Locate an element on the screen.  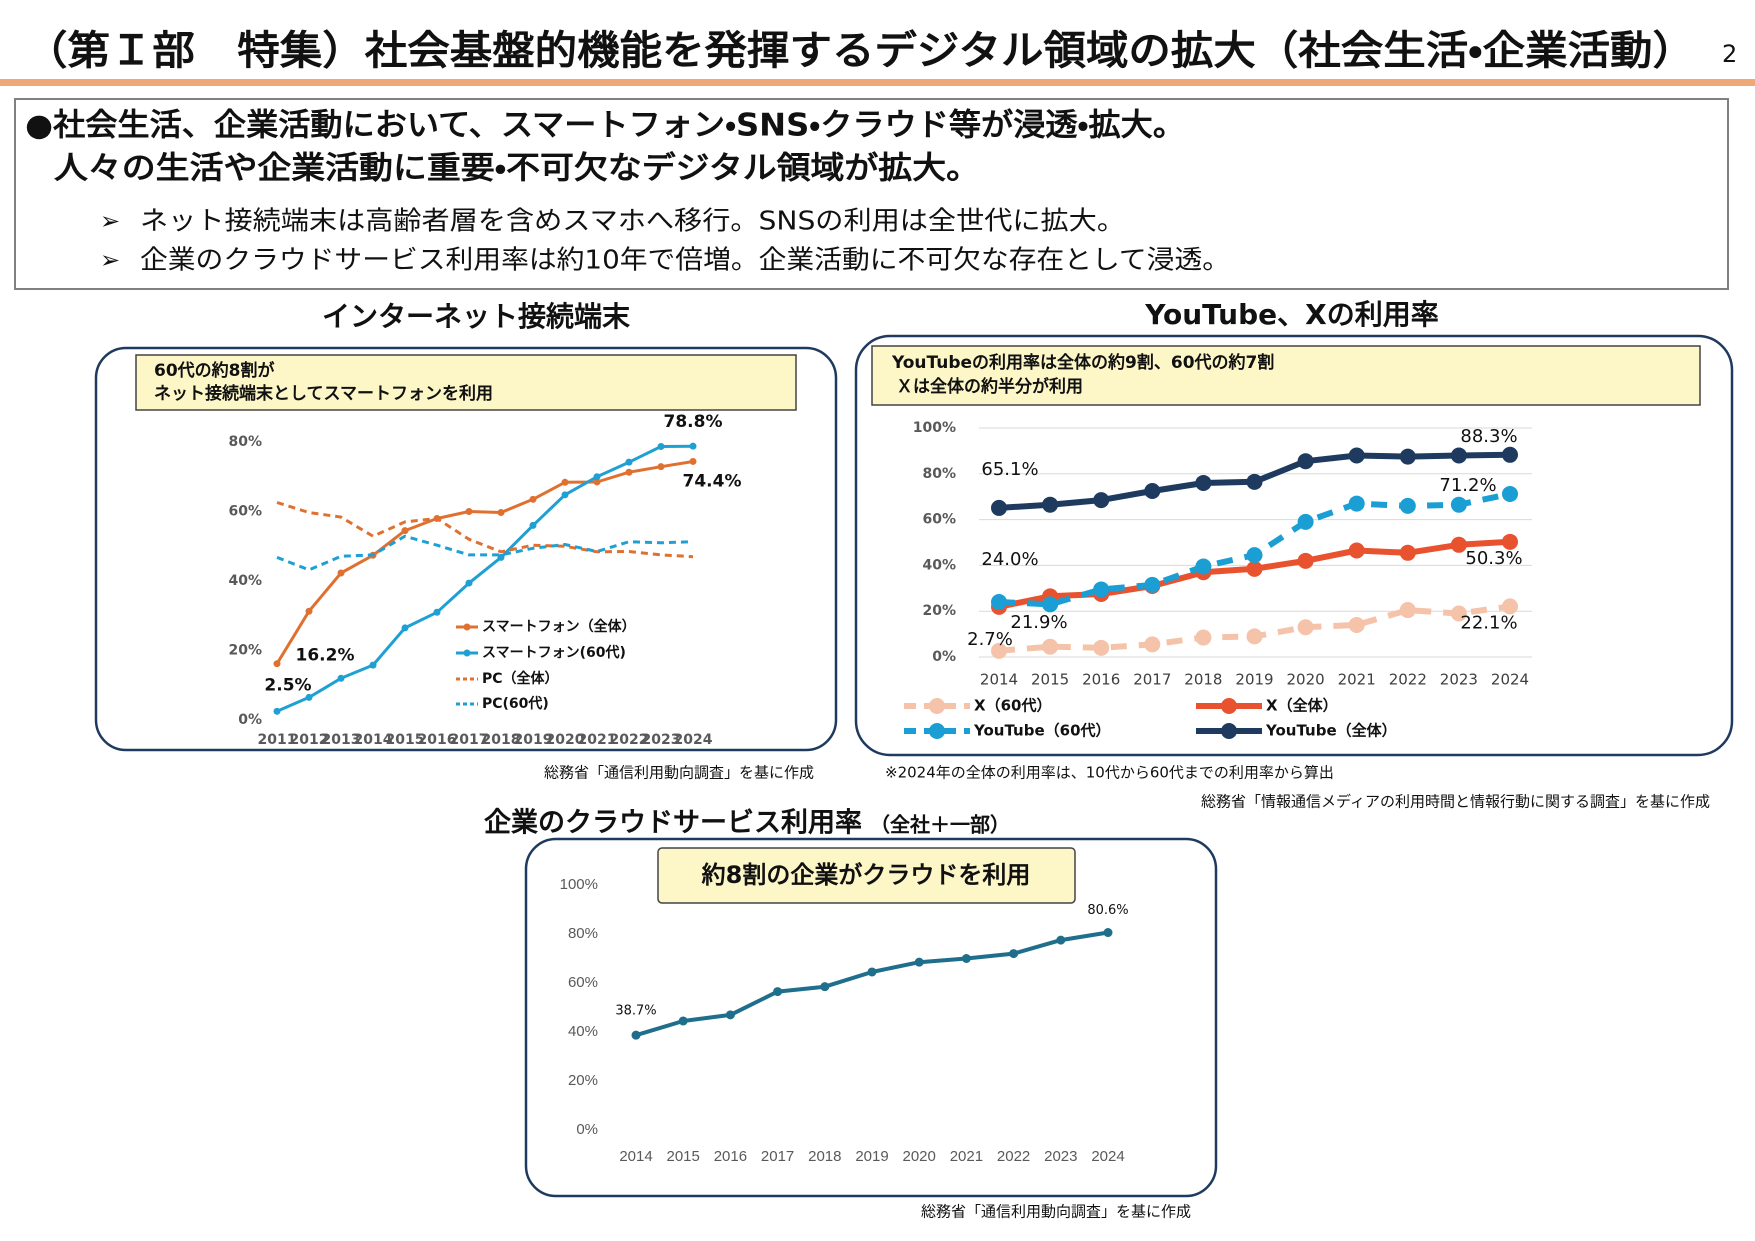
y-tick-label: 20% is located at coordinates (245, 651).